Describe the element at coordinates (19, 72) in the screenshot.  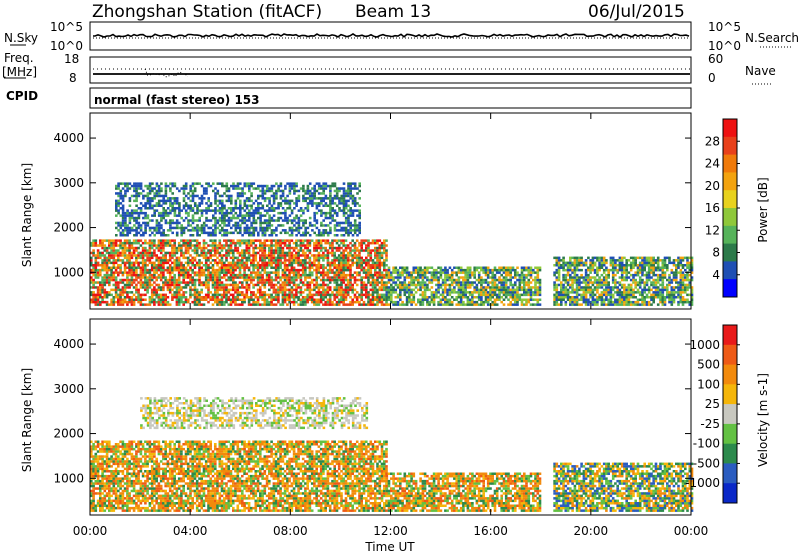
I see `freq-unit: [MHz]` at that location.